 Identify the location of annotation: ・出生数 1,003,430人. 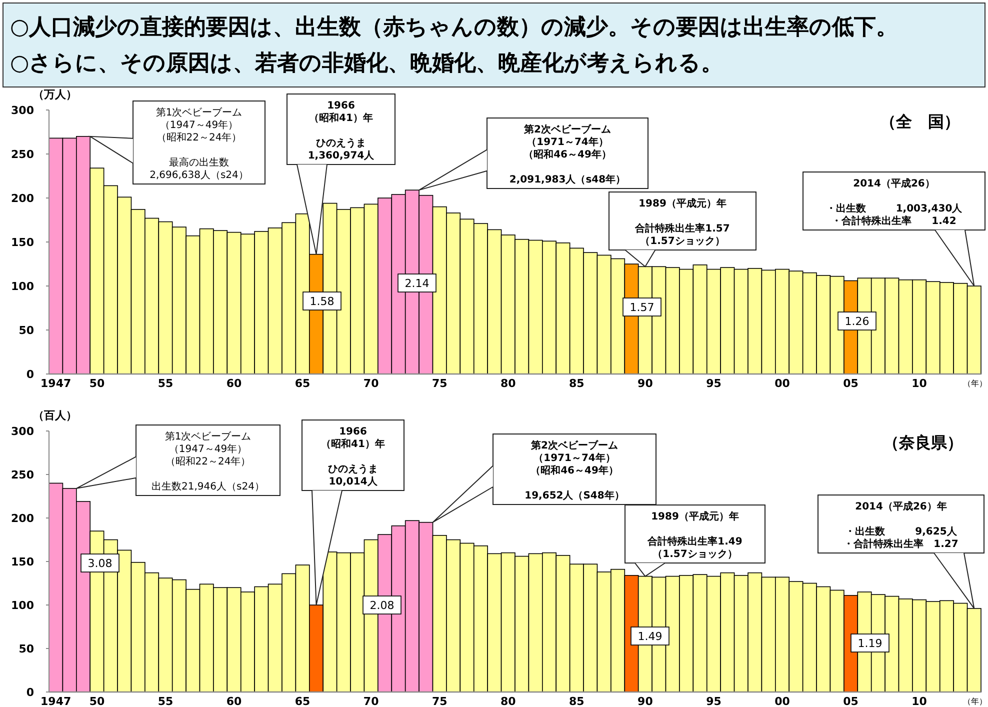
(895, 208).